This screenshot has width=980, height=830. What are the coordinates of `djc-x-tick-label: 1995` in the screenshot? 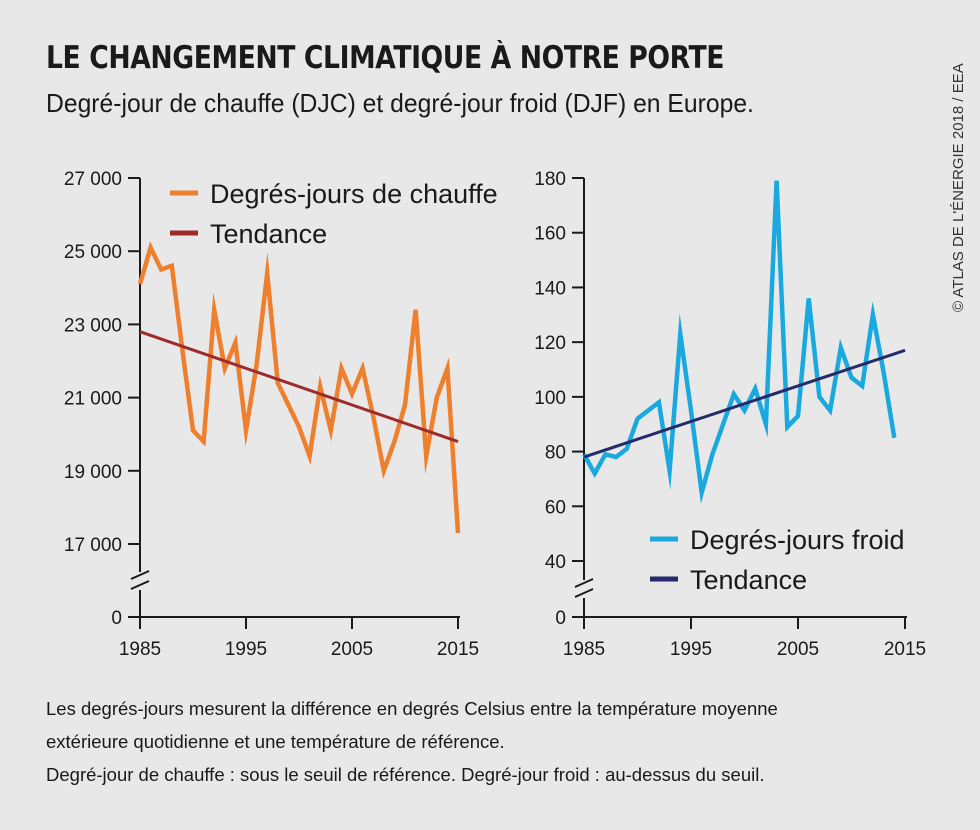 It's located at (246, 649).